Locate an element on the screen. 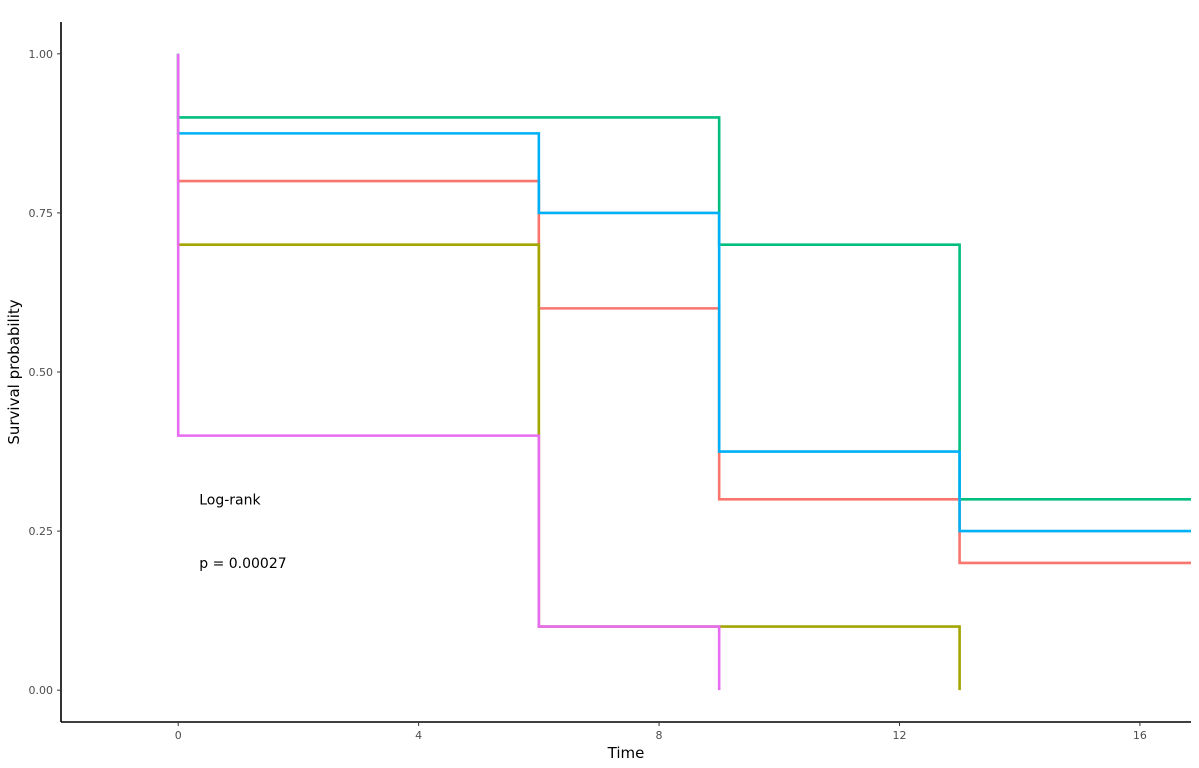 This screenshot has width=1199, height=768. x-tick-label: 16 is located at coordinates (1140, 735).